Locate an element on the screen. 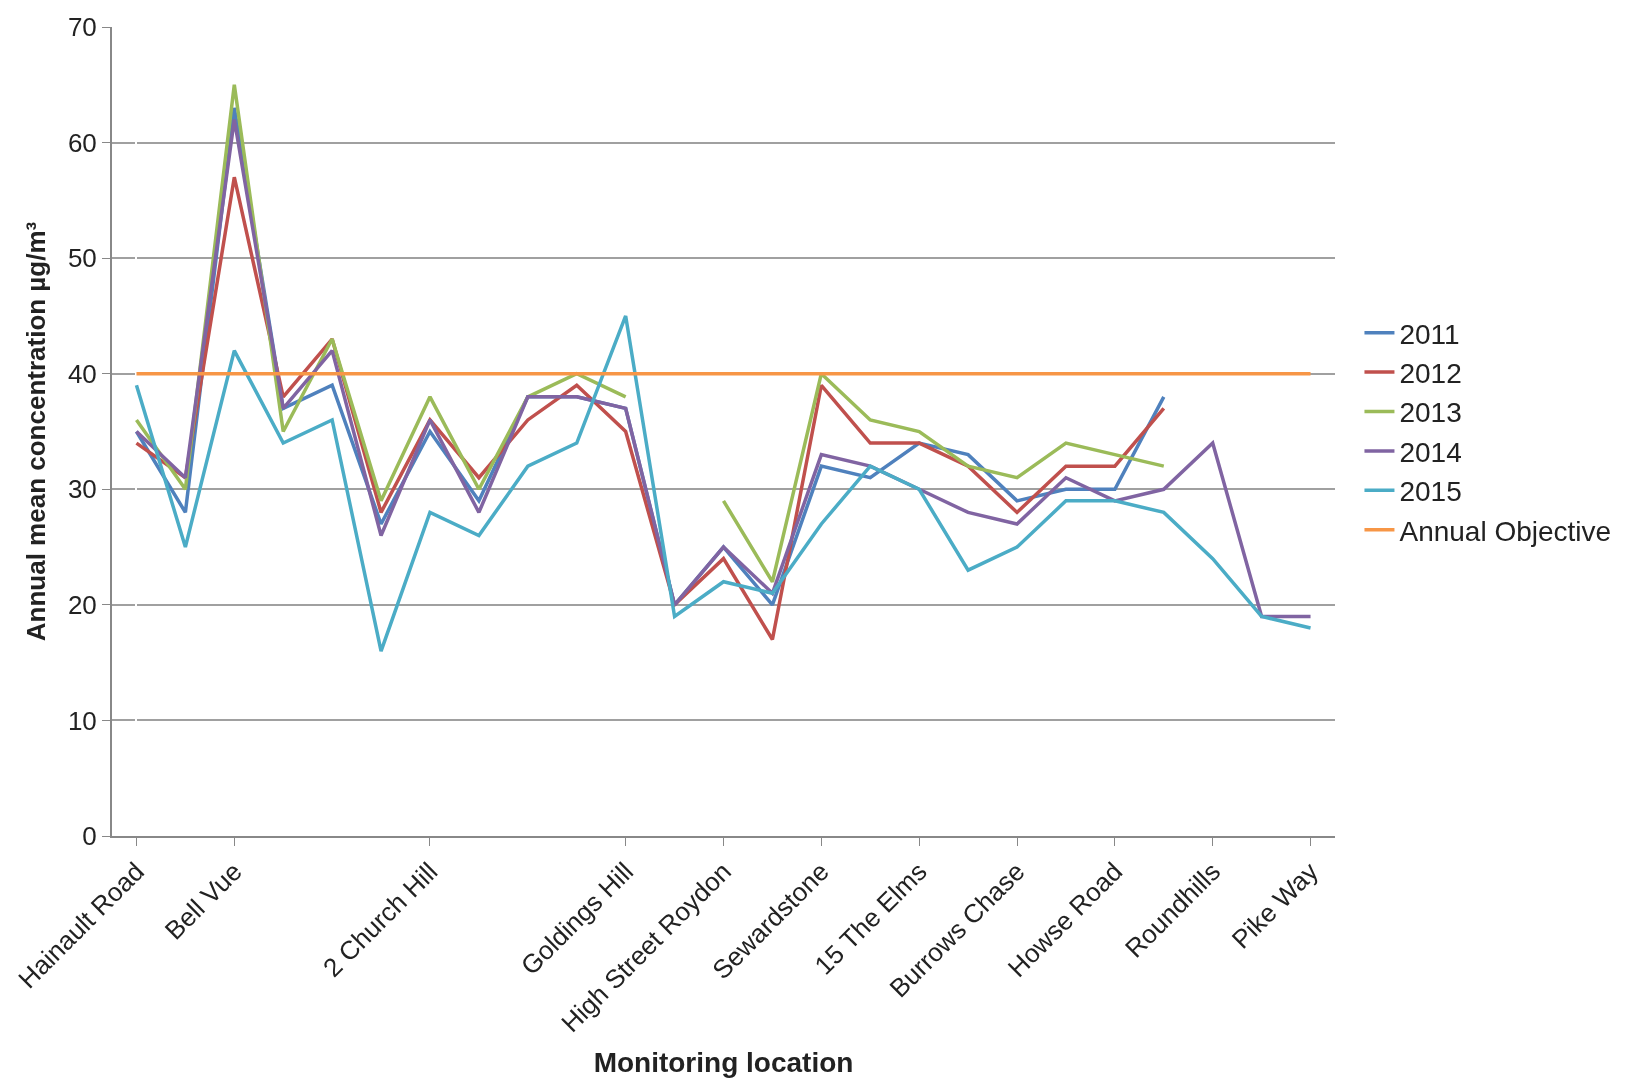 This screenshot has width=1628, height=1085. y-tick-label: 10 is located at coordinates (82, 720).